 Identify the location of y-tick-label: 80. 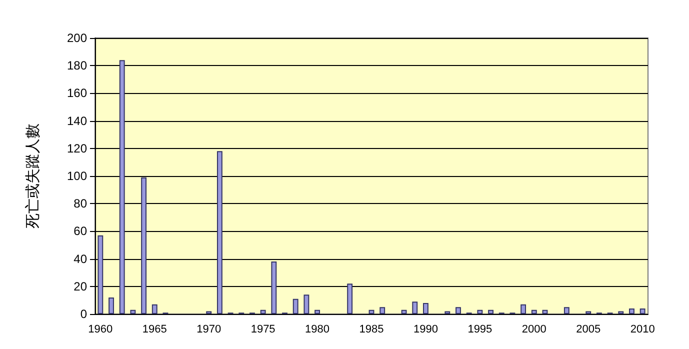
(81, 203).